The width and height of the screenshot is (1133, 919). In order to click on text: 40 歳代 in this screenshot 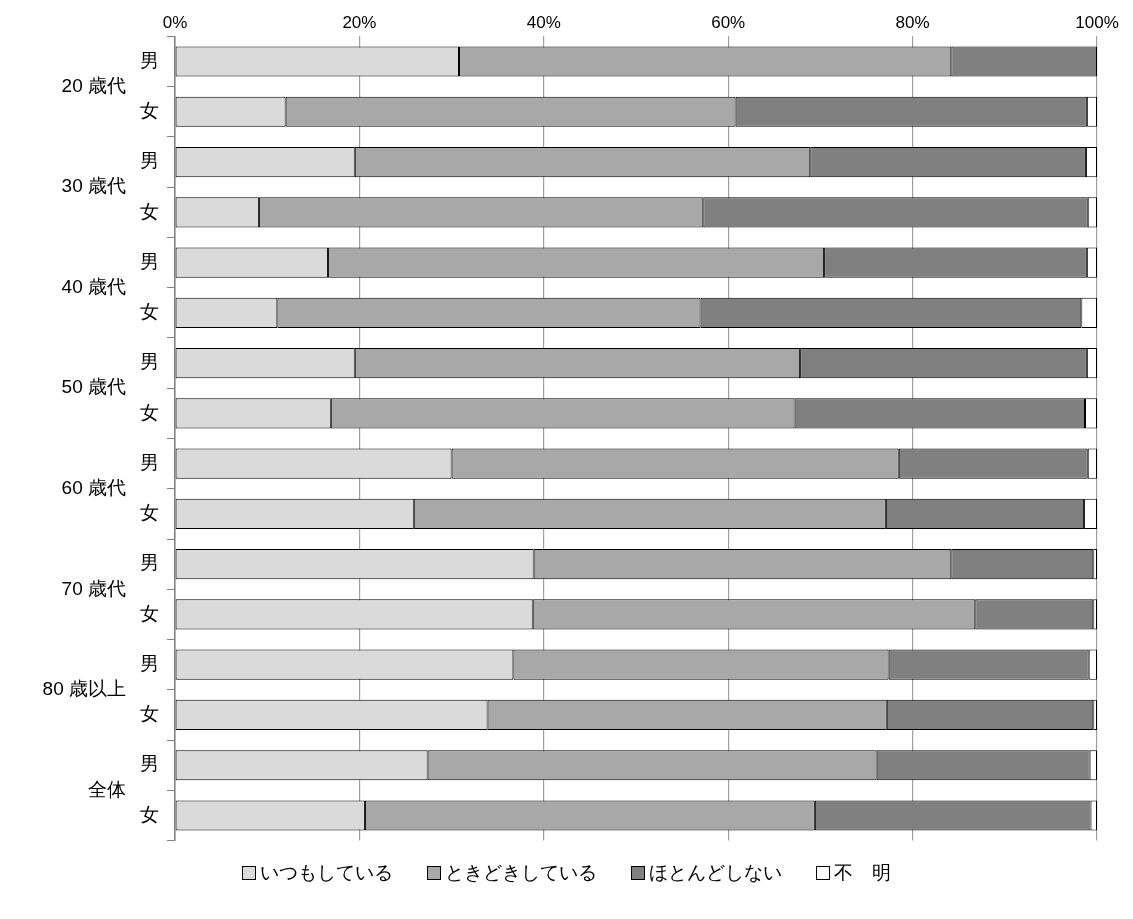, I will do `click(93, 286)`.